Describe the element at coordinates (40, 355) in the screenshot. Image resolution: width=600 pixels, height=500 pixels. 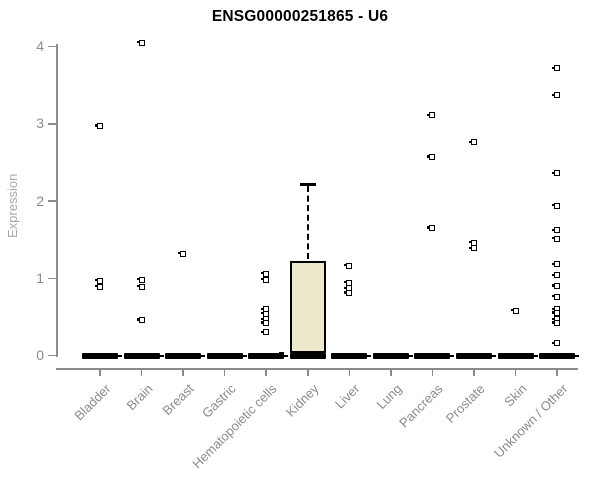
I see `y-axis-tick-label: 0` at that location.